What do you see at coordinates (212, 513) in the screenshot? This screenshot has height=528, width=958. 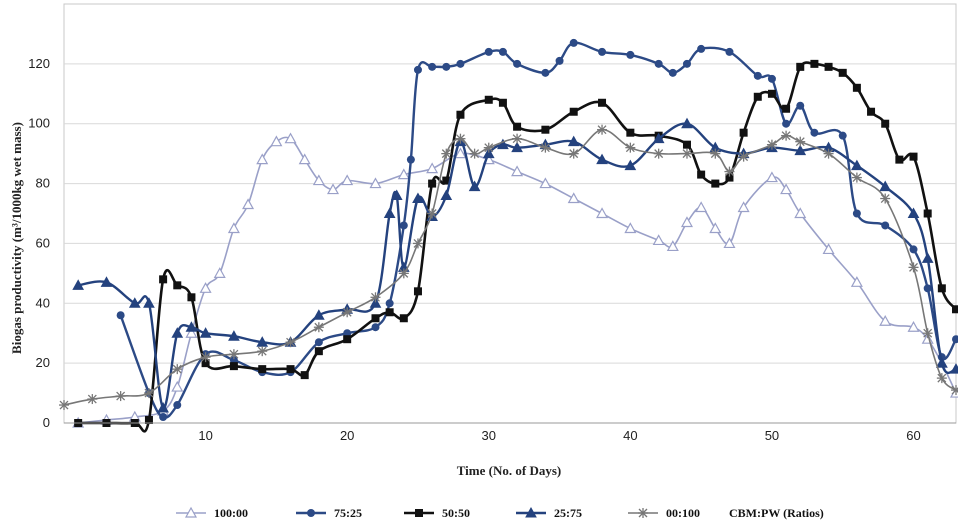 I see `legend-item: 100:00` at bounding box center [212, 513].